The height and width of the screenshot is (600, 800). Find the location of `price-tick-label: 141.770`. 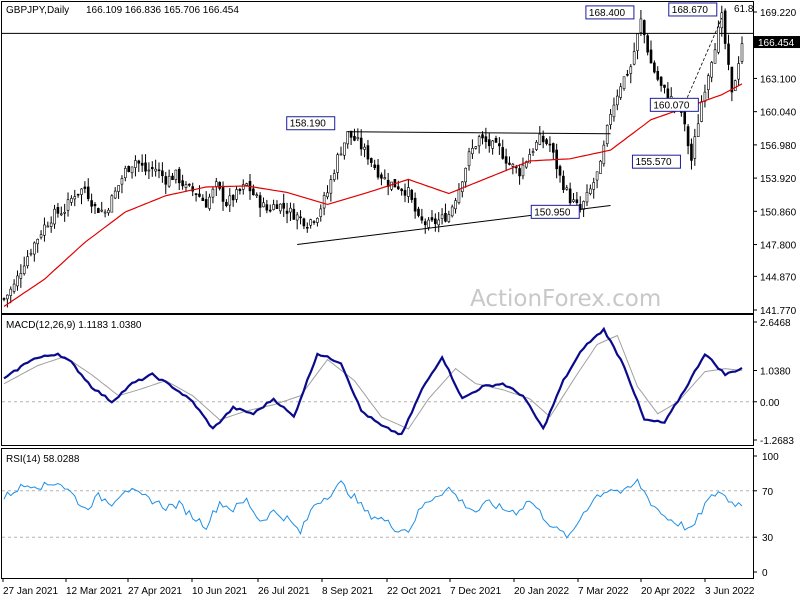

price-tick-label: 141.770 is located at coordinates (778, 311).